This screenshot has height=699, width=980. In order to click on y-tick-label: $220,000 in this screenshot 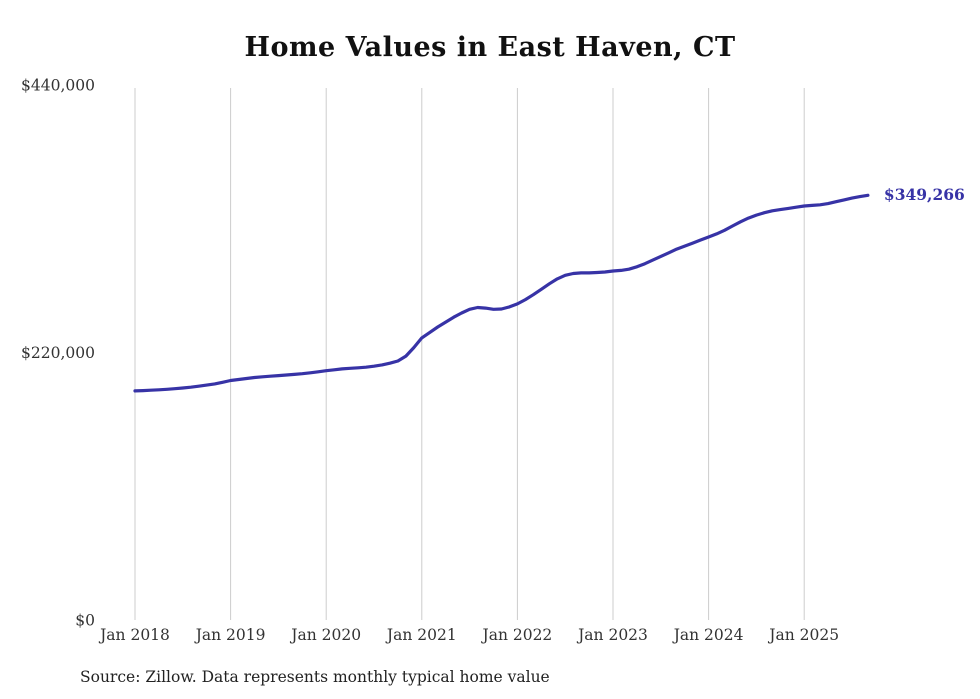, I will do `click(58, 353)`.